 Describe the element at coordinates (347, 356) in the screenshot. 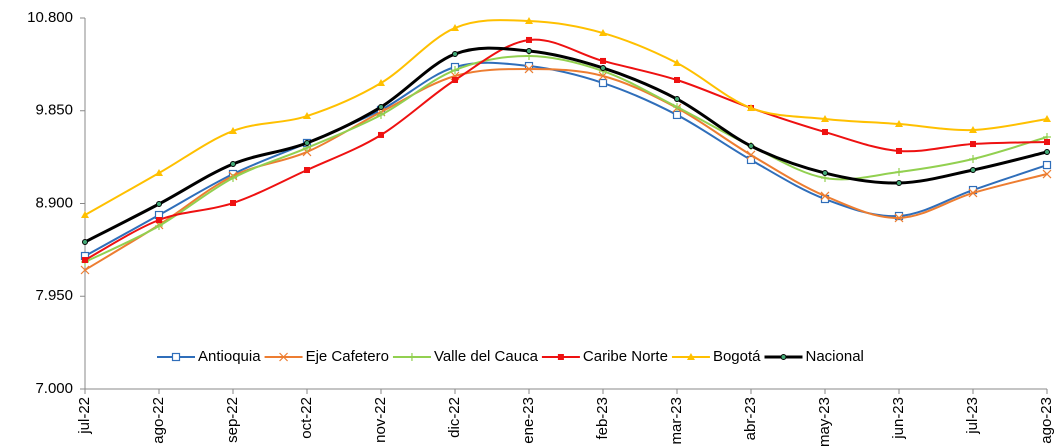

I see `legend-label: Eje Cafetero` at that location.